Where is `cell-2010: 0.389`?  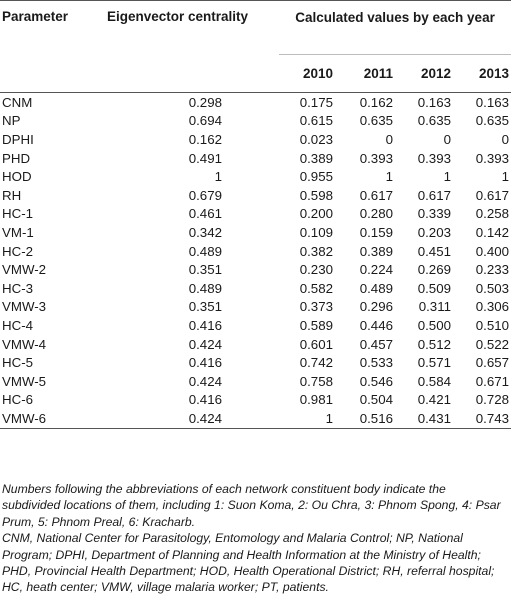 cell-2010: 0.389 is located at coordinates (316, 158).